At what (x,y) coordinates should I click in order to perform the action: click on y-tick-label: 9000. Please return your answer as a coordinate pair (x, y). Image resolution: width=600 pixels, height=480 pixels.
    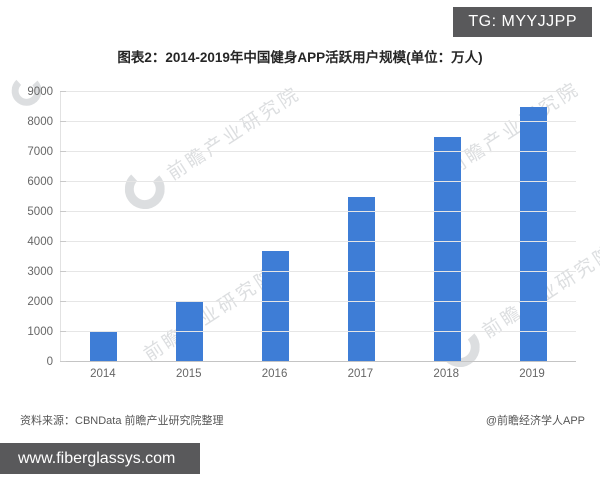
    Looking at the image, I should click on (40, 92).